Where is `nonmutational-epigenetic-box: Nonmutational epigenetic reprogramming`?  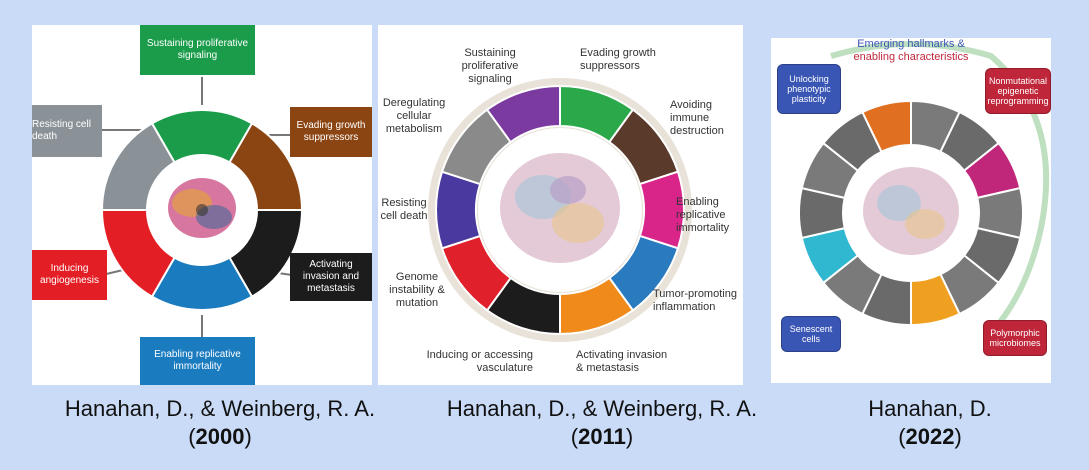 nonmutational-epigenetic-box: Nonmutational epigenetic reprogramming is located at coordinates (1018, 91).